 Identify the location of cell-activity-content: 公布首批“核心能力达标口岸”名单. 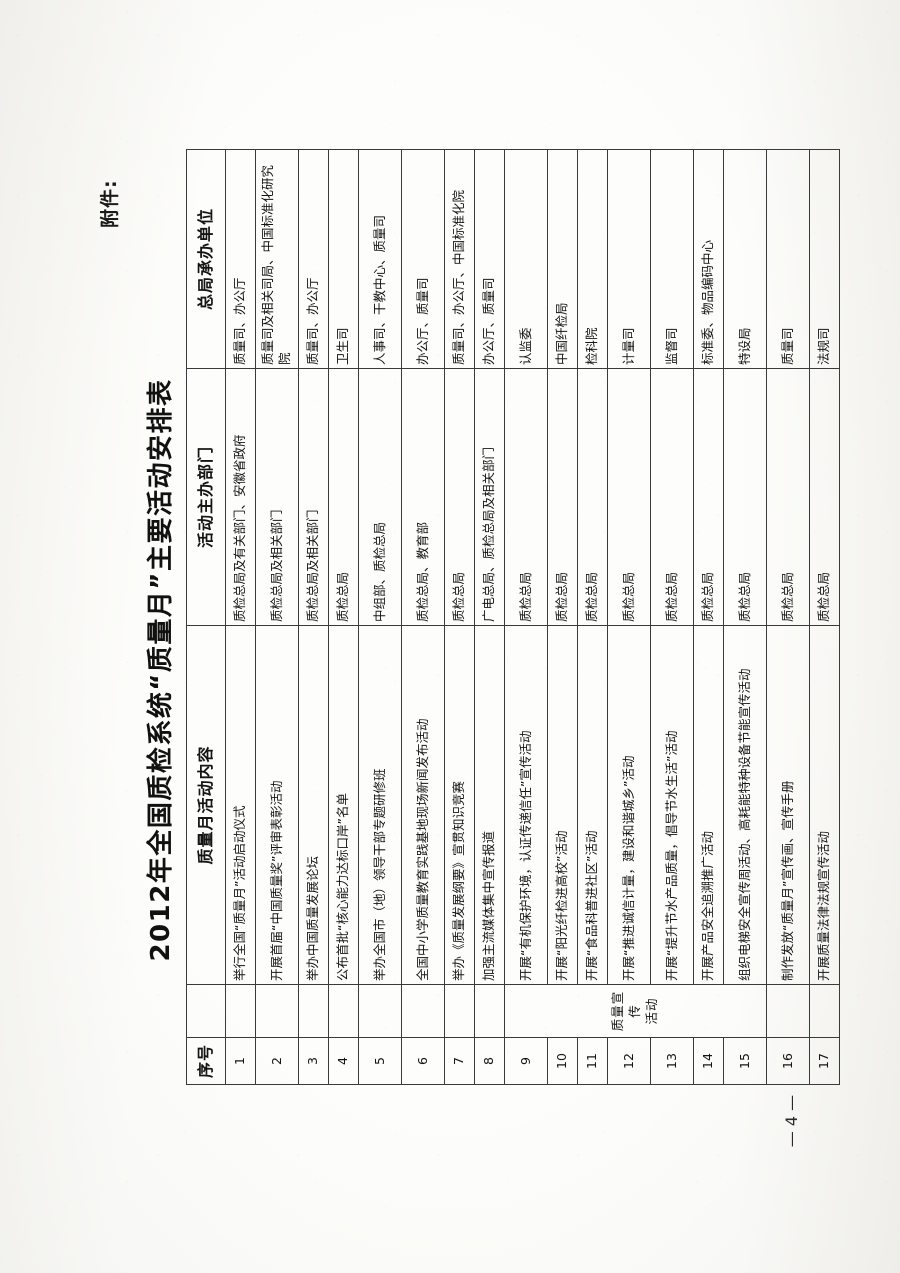
(343, 805).